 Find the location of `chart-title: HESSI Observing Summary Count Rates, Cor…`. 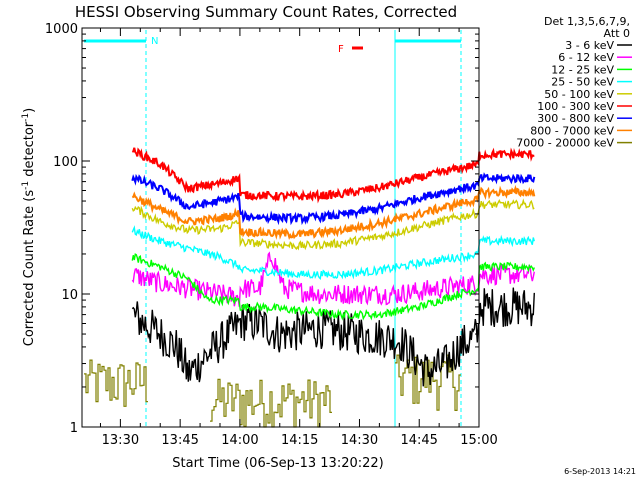

chart-title: HESSI Observing Summary Count Rates, Cor… is located at coordinates (266, 12).